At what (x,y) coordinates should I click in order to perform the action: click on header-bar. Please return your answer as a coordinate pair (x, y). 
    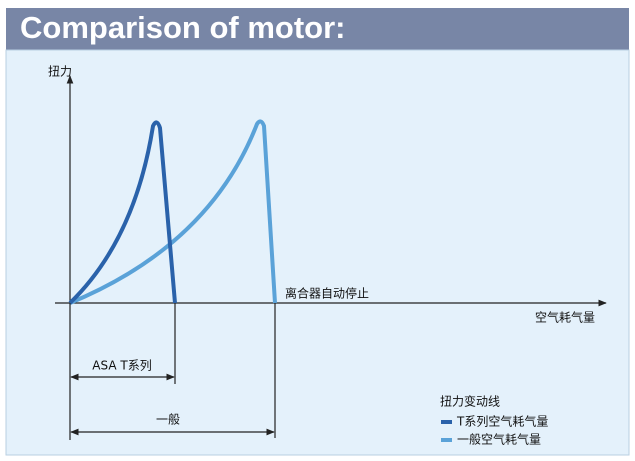
    Looking at the image, I should click on (317, 29).